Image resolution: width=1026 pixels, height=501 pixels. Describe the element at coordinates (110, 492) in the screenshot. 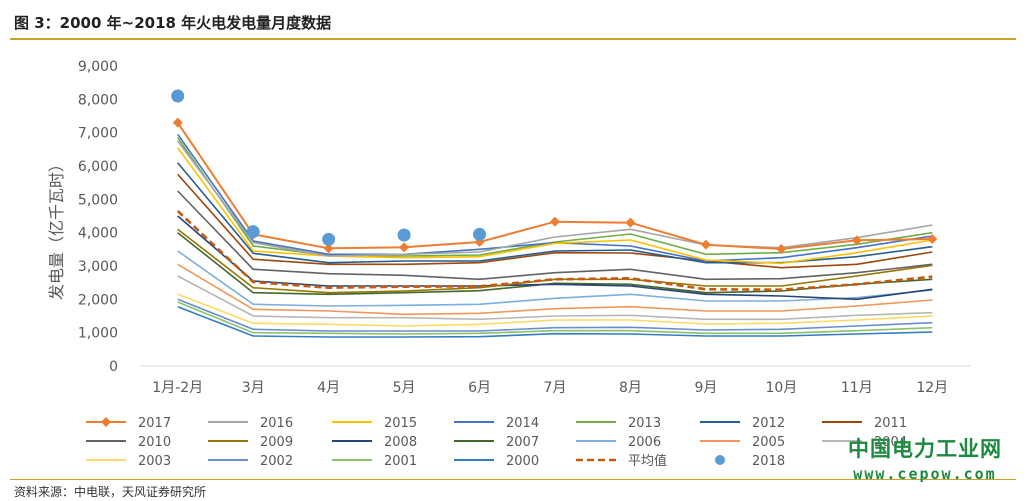

I see `source-note: 资料来源：中电联，天风证券研究所` at that location.